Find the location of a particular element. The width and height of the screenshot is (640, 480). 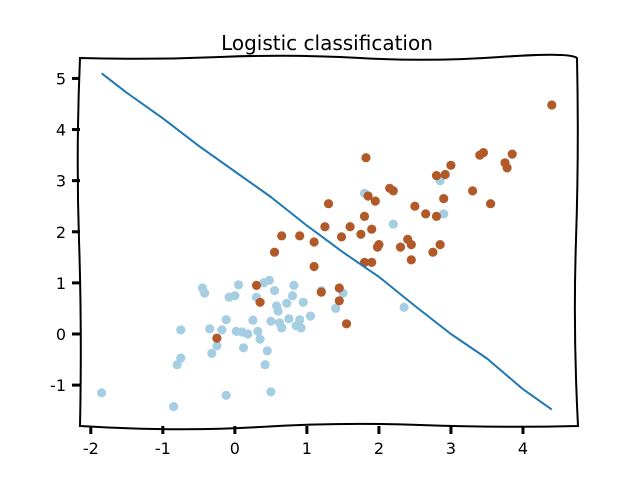

x-axis: -2 -1 0 1 2 3 4 is located at coordinates (305, 442).